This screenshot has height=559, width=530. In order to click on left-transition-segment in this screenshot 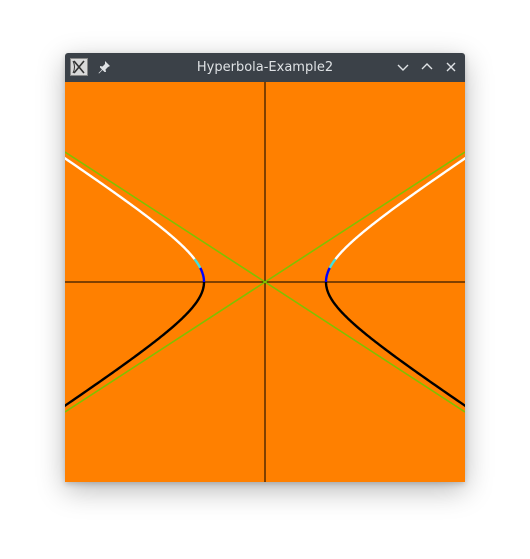, I will do `click(198, 263)`.